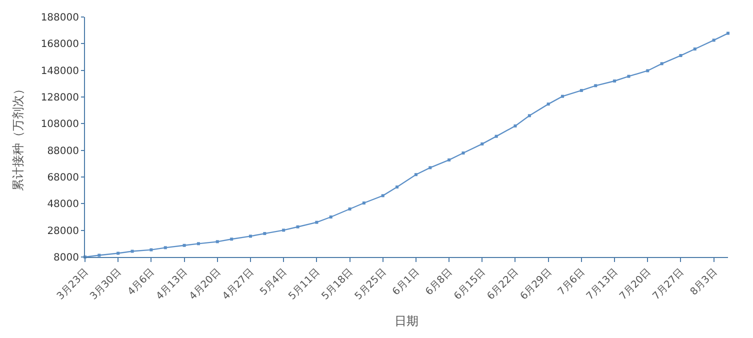  I want to click on x-tick-label: 5月4日, so click(274, 282).